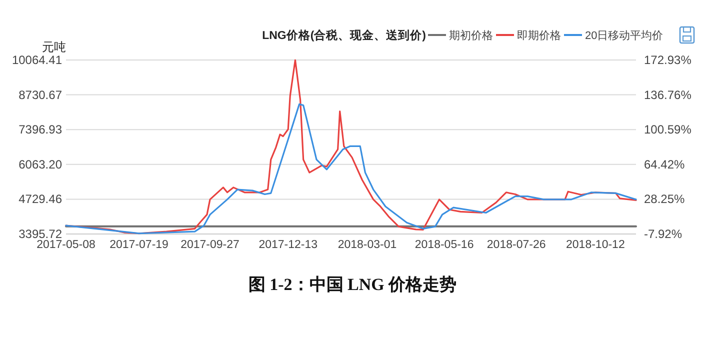 Image resolution: width=705 pixels, height=338 pixels. I want to click on x-tick-label: 2017-05-08, so click(66, 245).